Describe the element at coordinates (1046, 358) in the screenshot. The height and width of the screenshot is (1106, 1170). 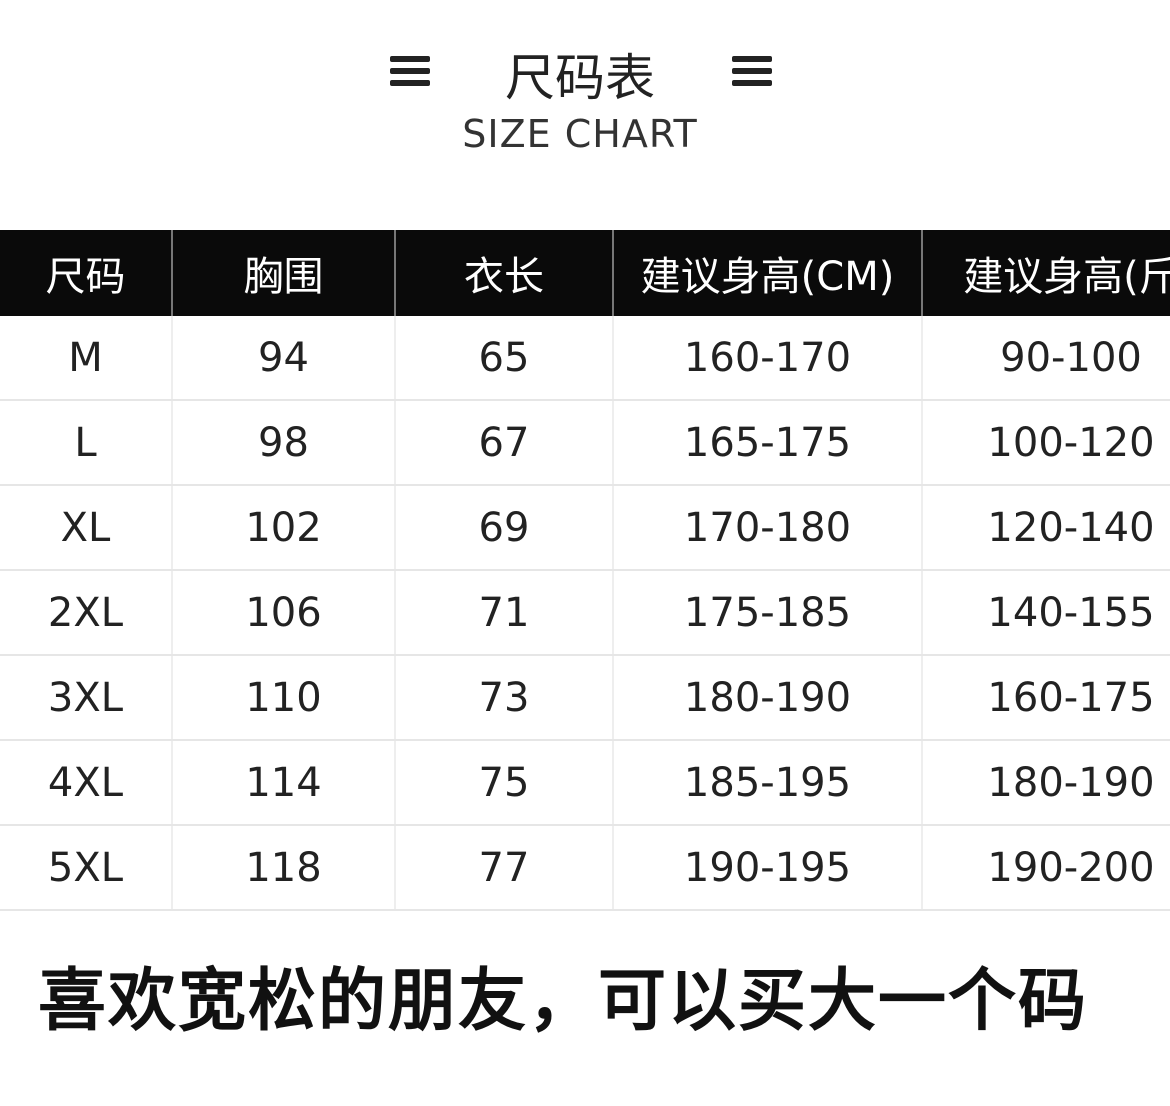
I see `table-cell: 90-100` at that location.